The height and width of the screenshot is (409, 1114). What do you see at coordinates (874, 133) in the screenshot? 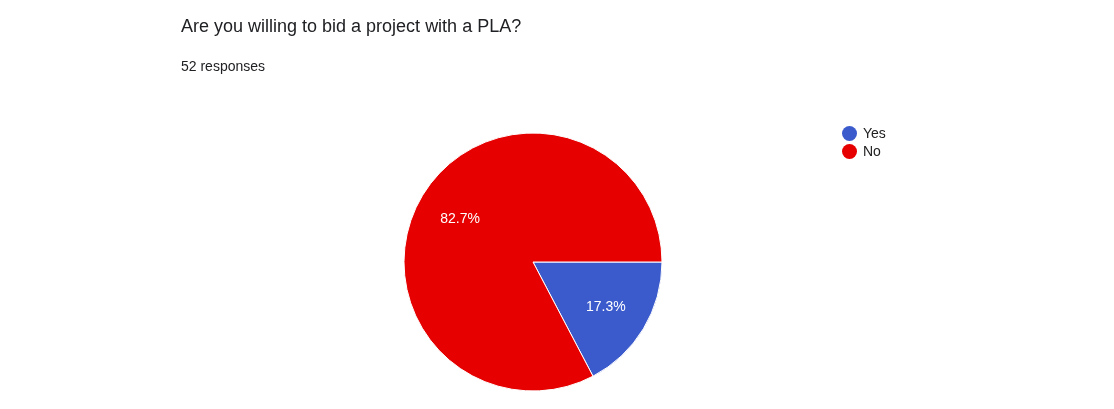
I see `legend-label: Yes` at bounding box center [874, 133].